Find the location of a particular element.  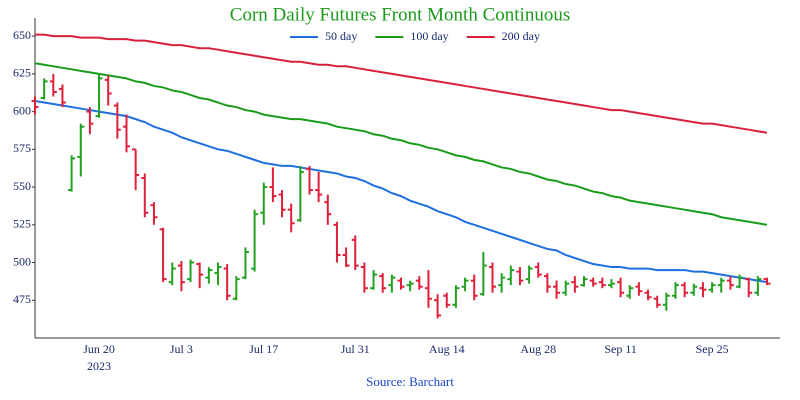

y-tick-label: 475 is located at coordinates (22, 299).